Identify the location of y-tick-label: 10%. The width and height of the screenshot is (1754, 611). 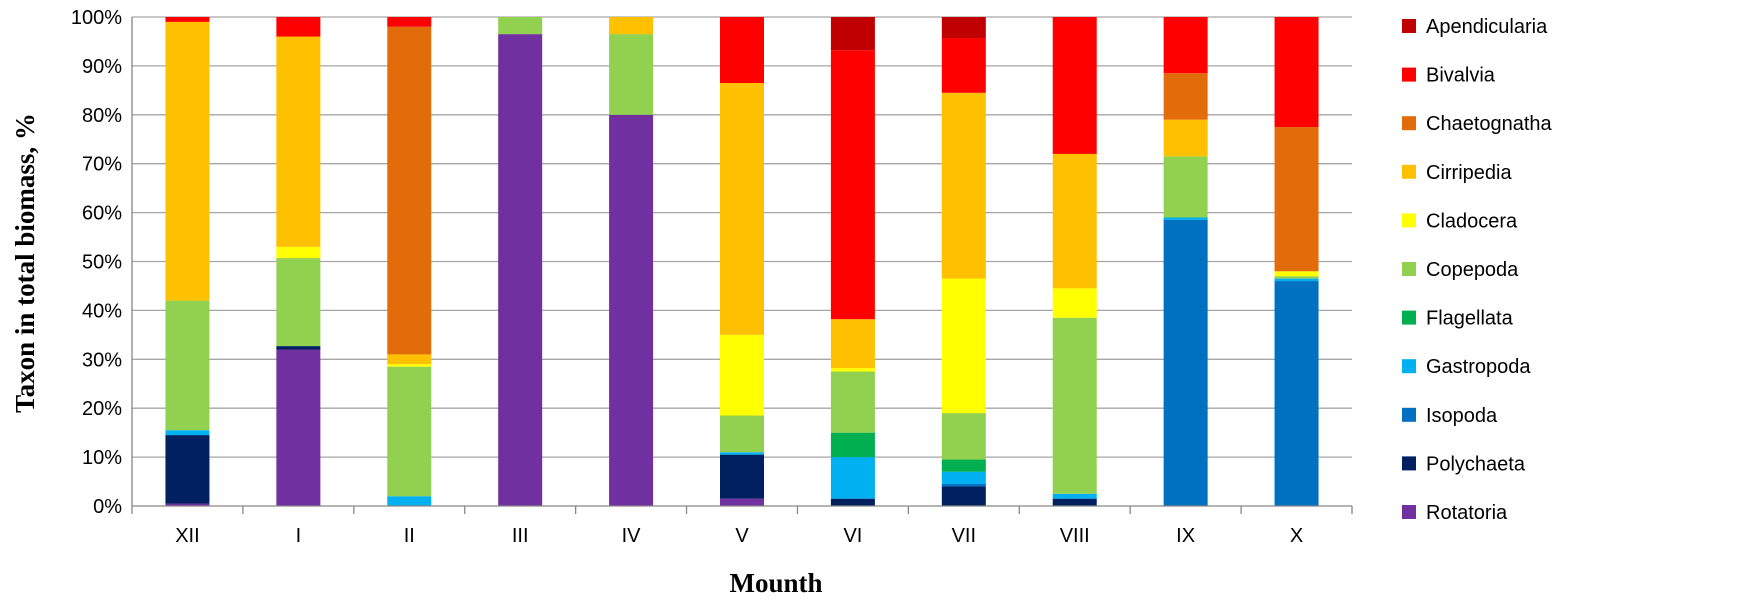
(102, 458).